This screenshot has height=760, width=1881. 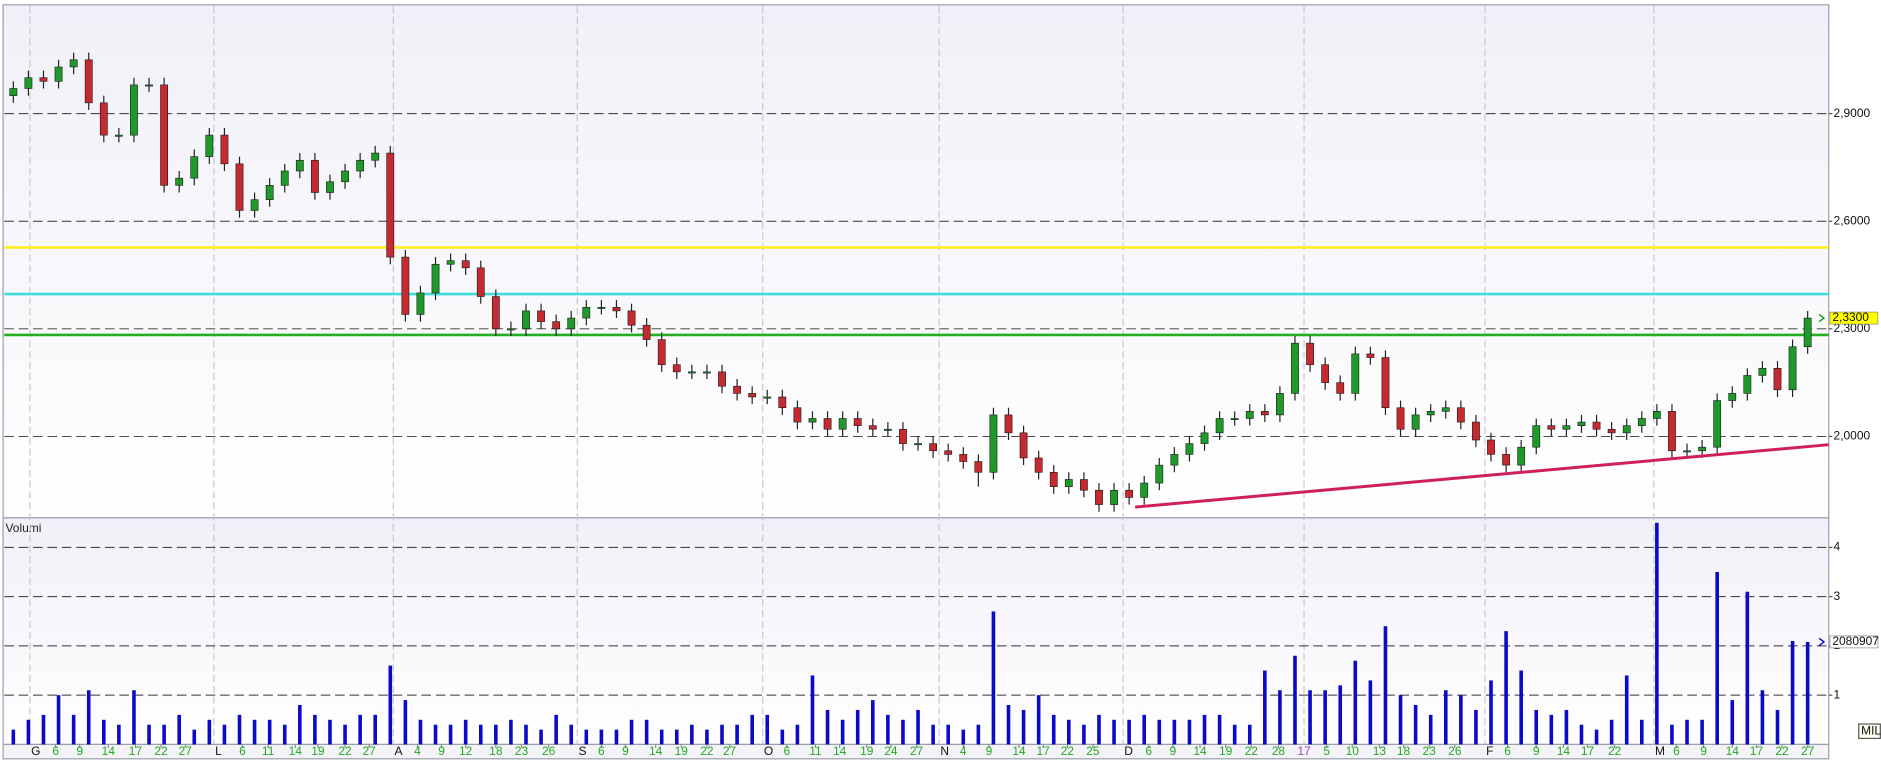 I want to click on x-tick-label: 27, so click(x=730, y=751).